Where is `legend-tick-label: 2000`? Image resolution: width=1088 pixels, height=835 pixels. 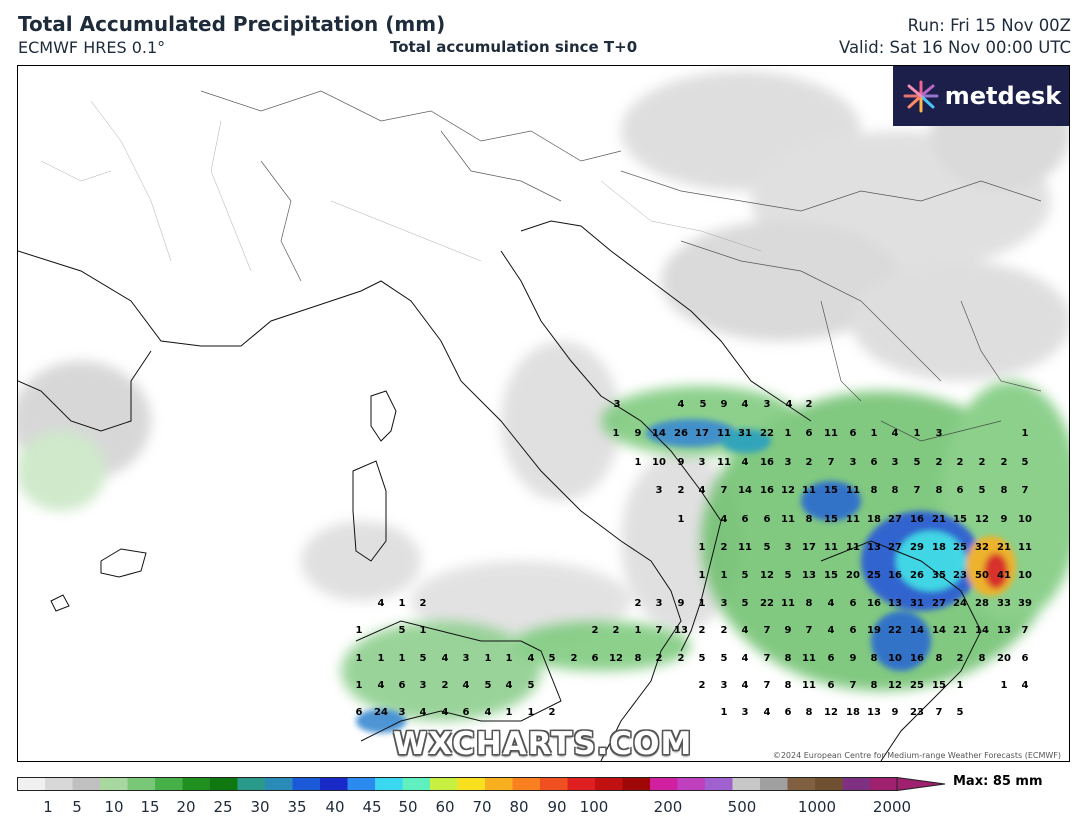 legend-tick-label: 2000 is located at coordinates (892, 807).